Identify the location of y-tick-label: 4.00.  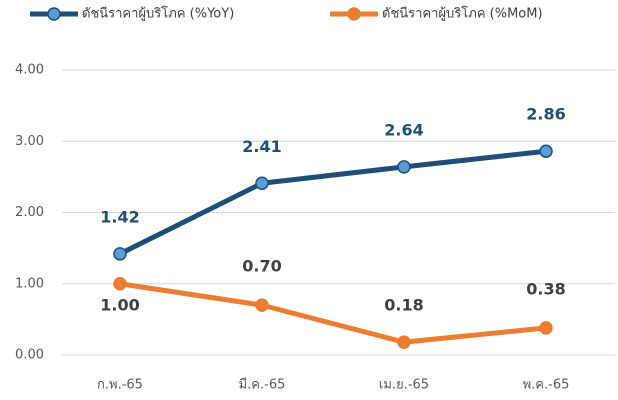
(29, 70).